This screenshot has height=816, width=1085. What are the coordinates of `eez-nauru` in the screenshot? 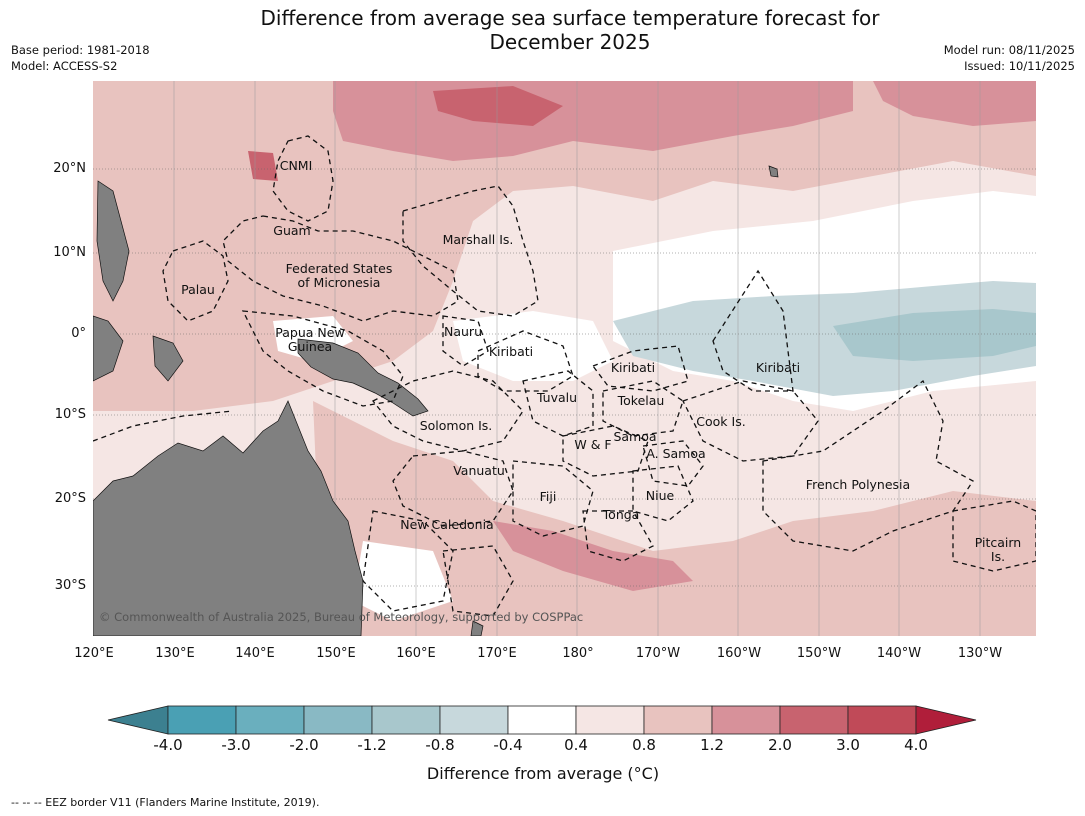 It's located at (465, 341).